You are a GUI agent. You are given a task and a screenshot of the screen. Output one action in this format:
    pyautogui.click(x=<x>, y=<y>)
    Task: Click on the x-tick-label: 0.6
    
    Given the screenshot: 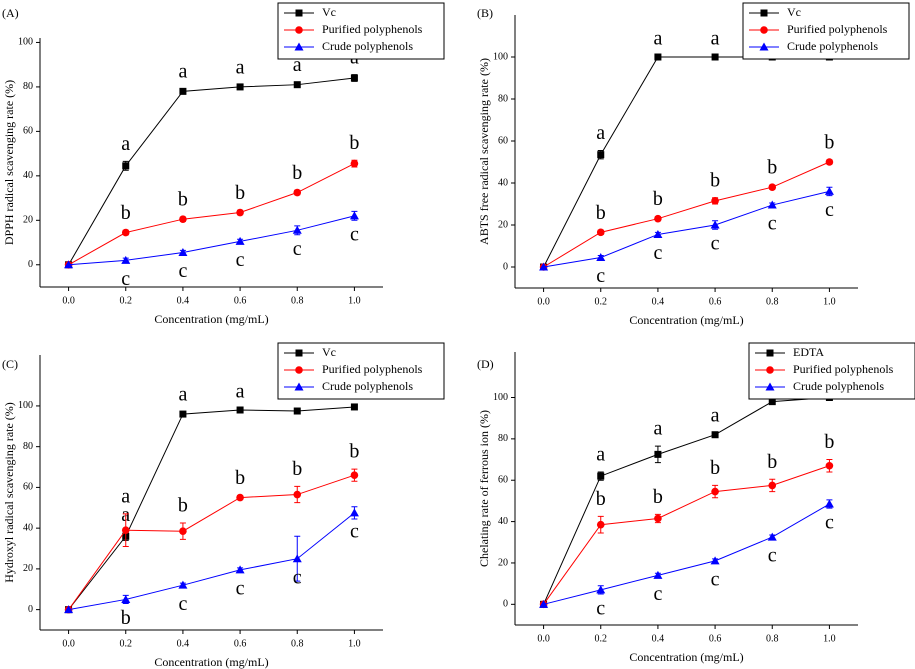 What is the action you would take?
    pyautogui.click(x=240, y=643)
    